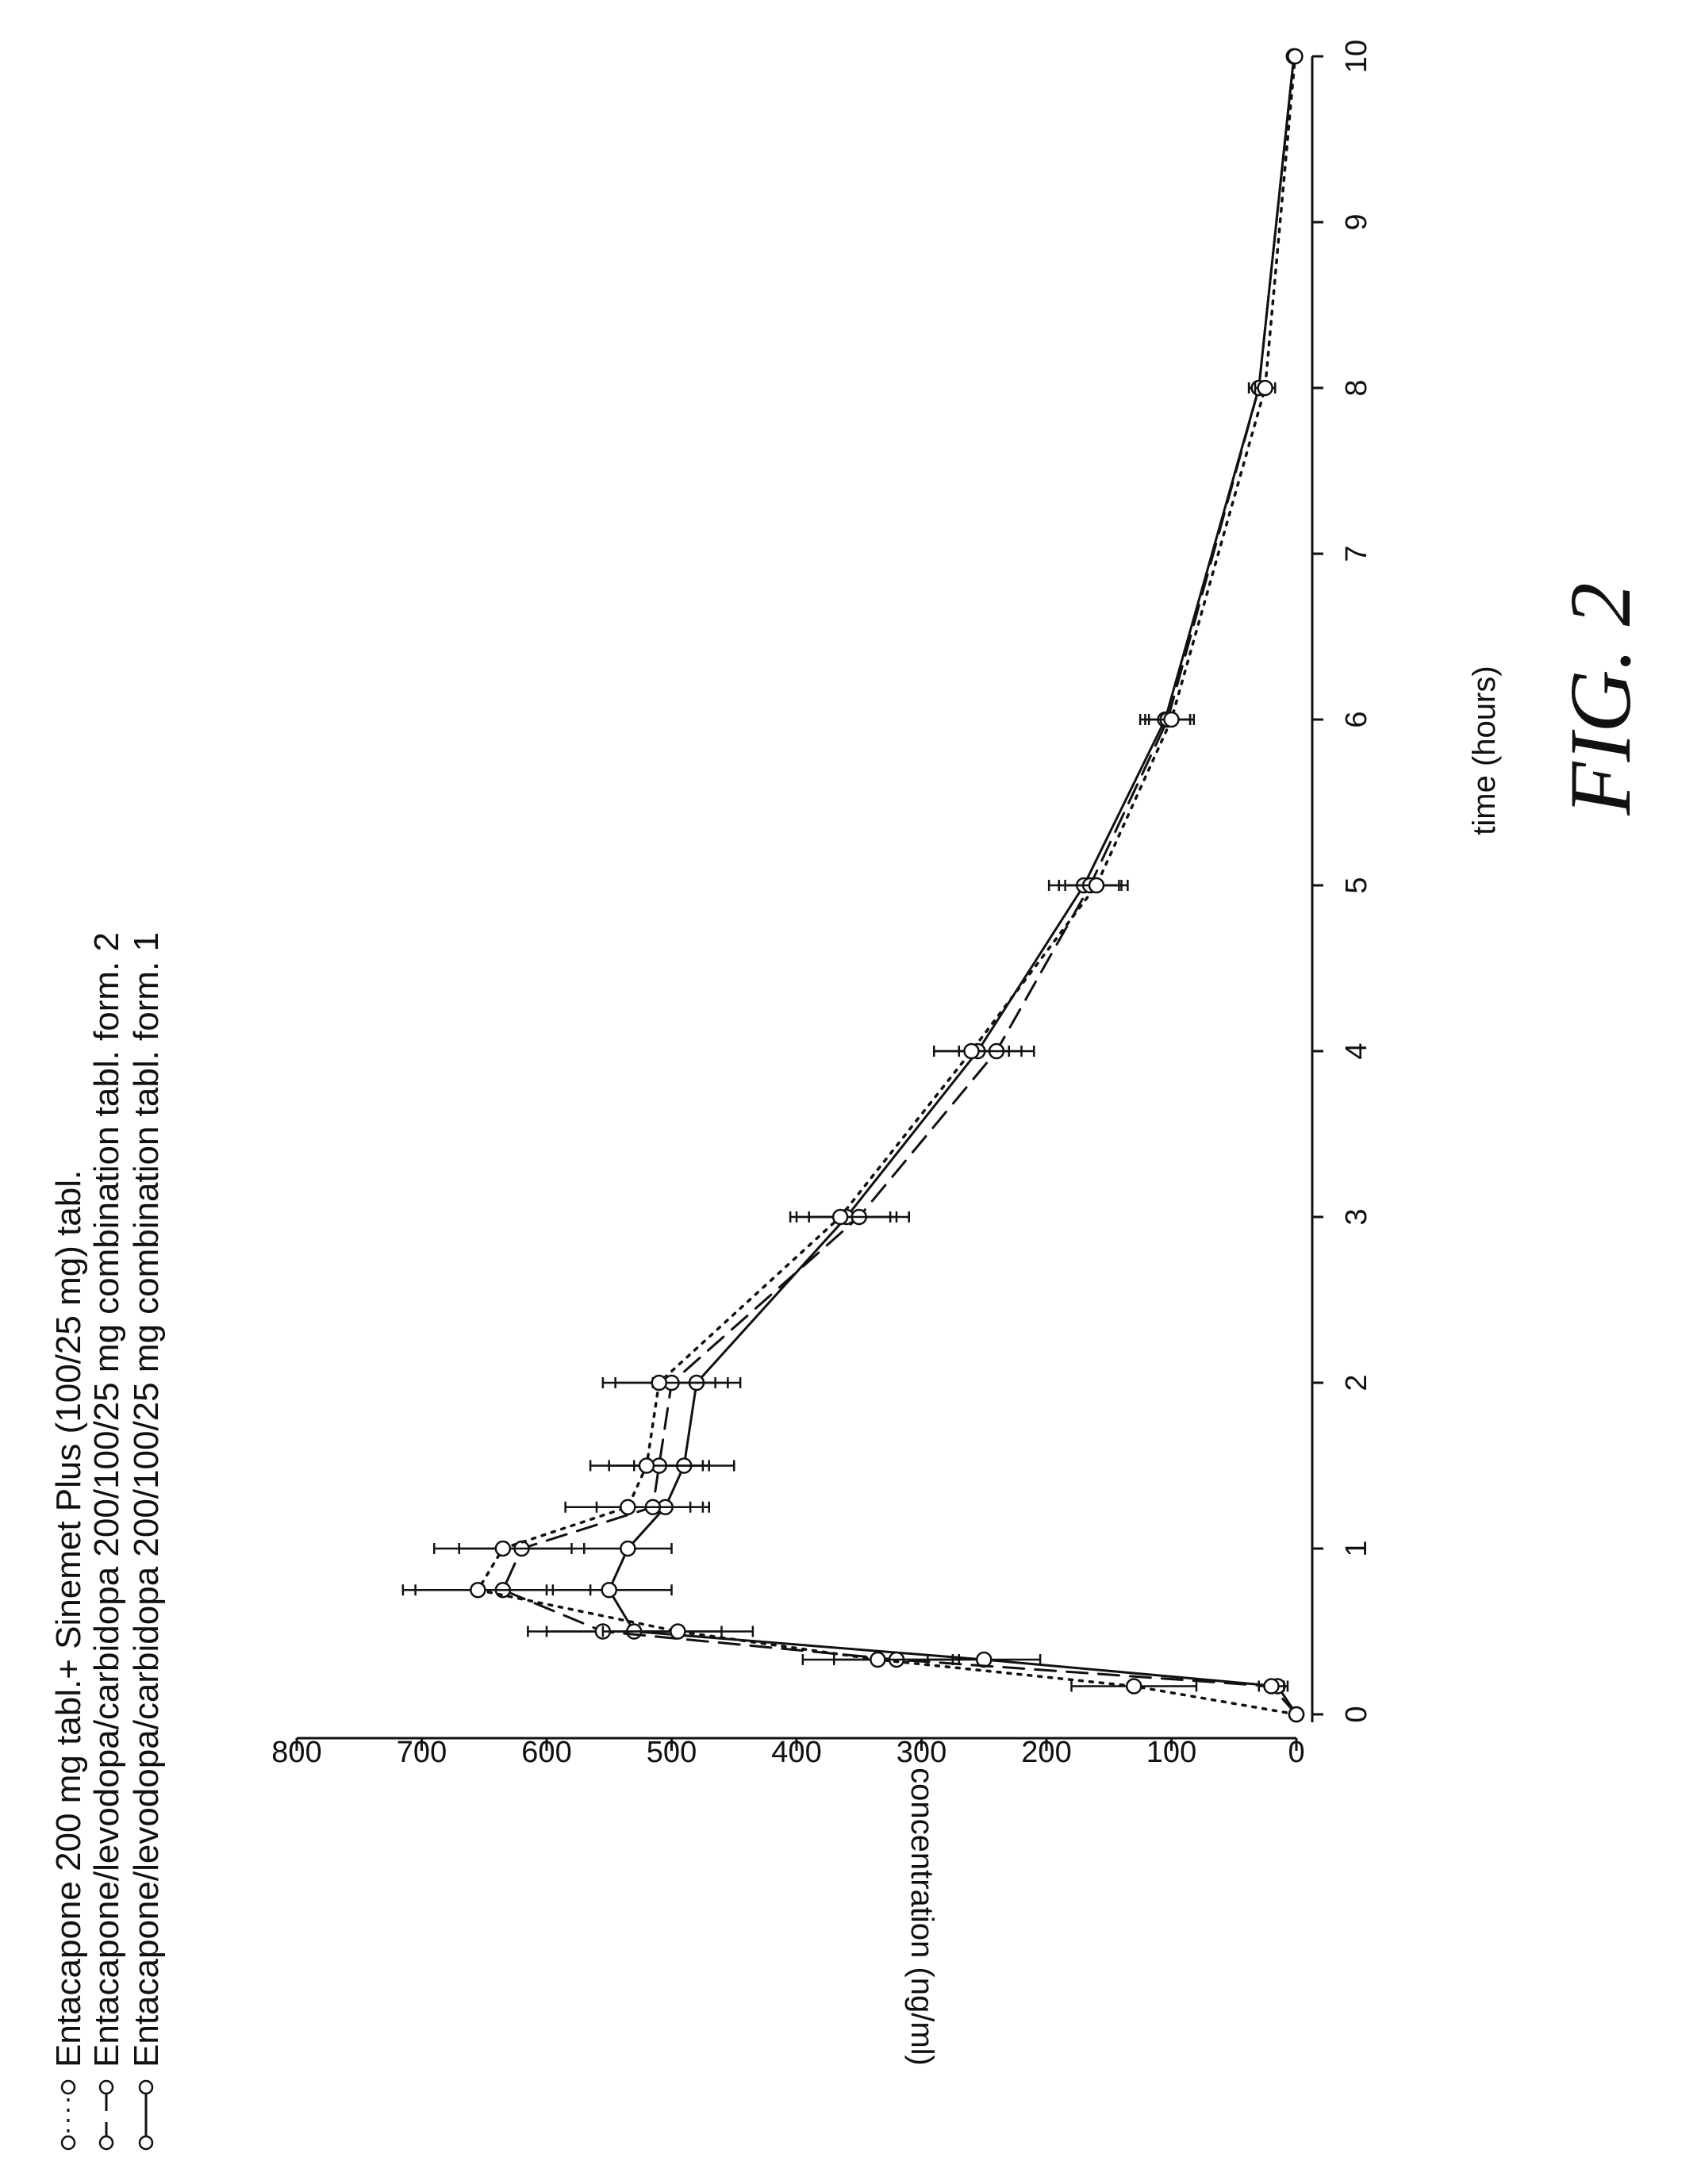 The width and height of the screenshot is (1701, 2184). I want to click on x-tick-label: 6, so click(1356, 719).